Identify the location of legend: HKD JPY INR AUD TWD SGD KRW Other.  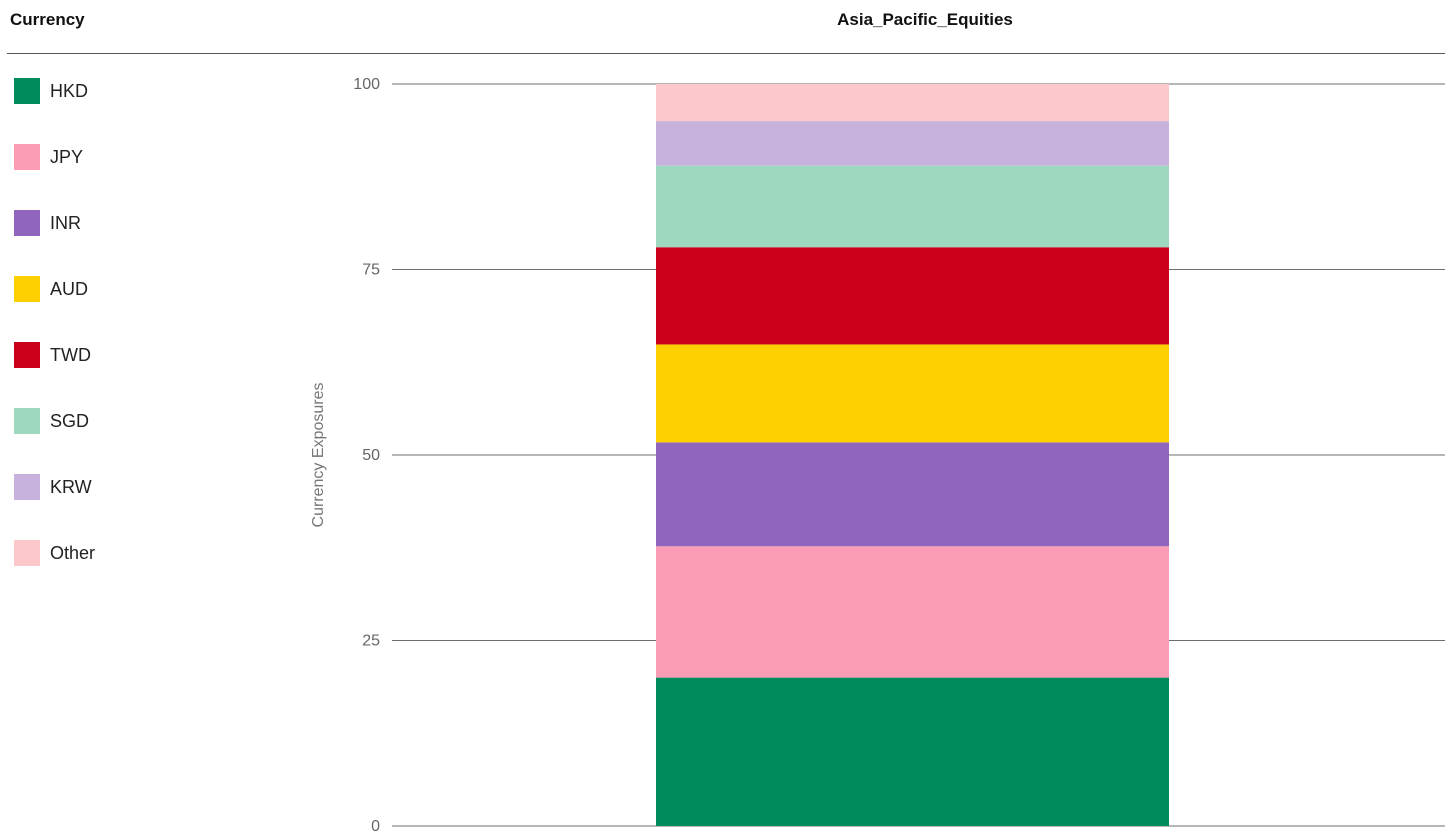
(54, 342).